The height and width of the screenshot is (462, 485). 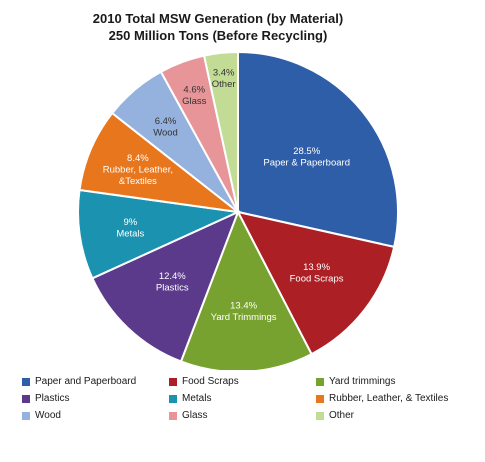 What do you see at coordinates (138, 181) in the screenshot?
I see `slice-category-label: &Textiles` at bounding box center [138, 181].